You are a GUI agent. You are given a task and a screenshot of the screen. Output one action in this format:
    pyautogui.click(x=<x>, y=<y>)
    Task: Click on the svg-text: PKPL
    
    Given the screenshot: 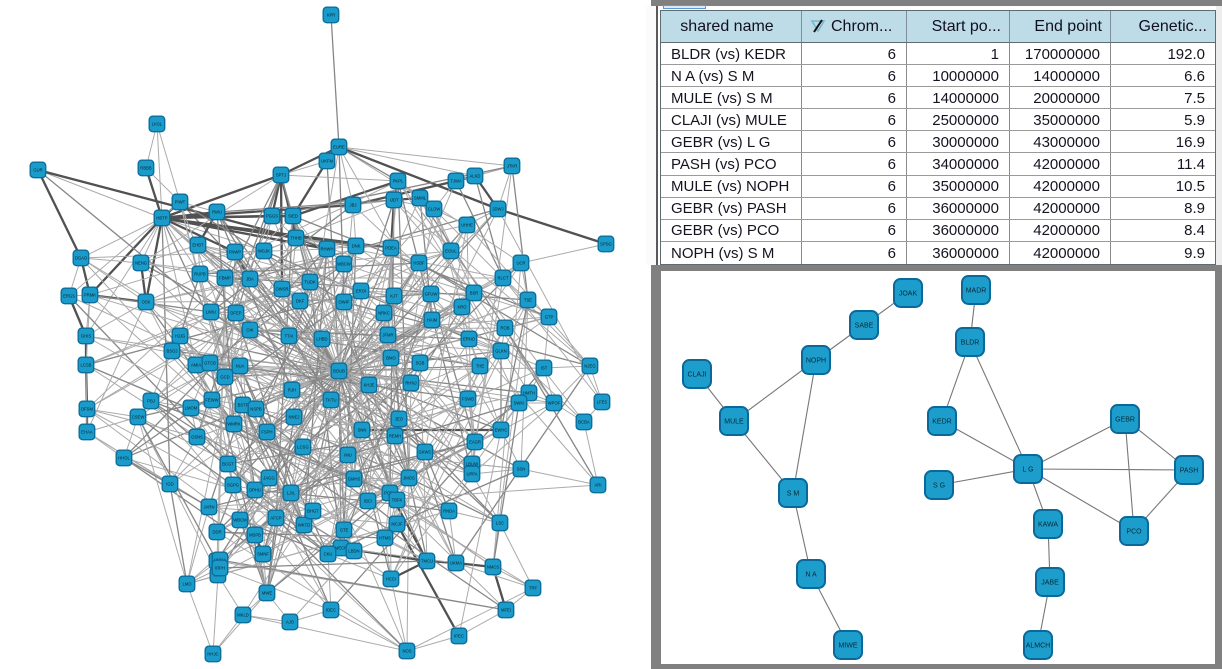 What is the action you would take?
    pyautogui.click(x=398, y=181)
    